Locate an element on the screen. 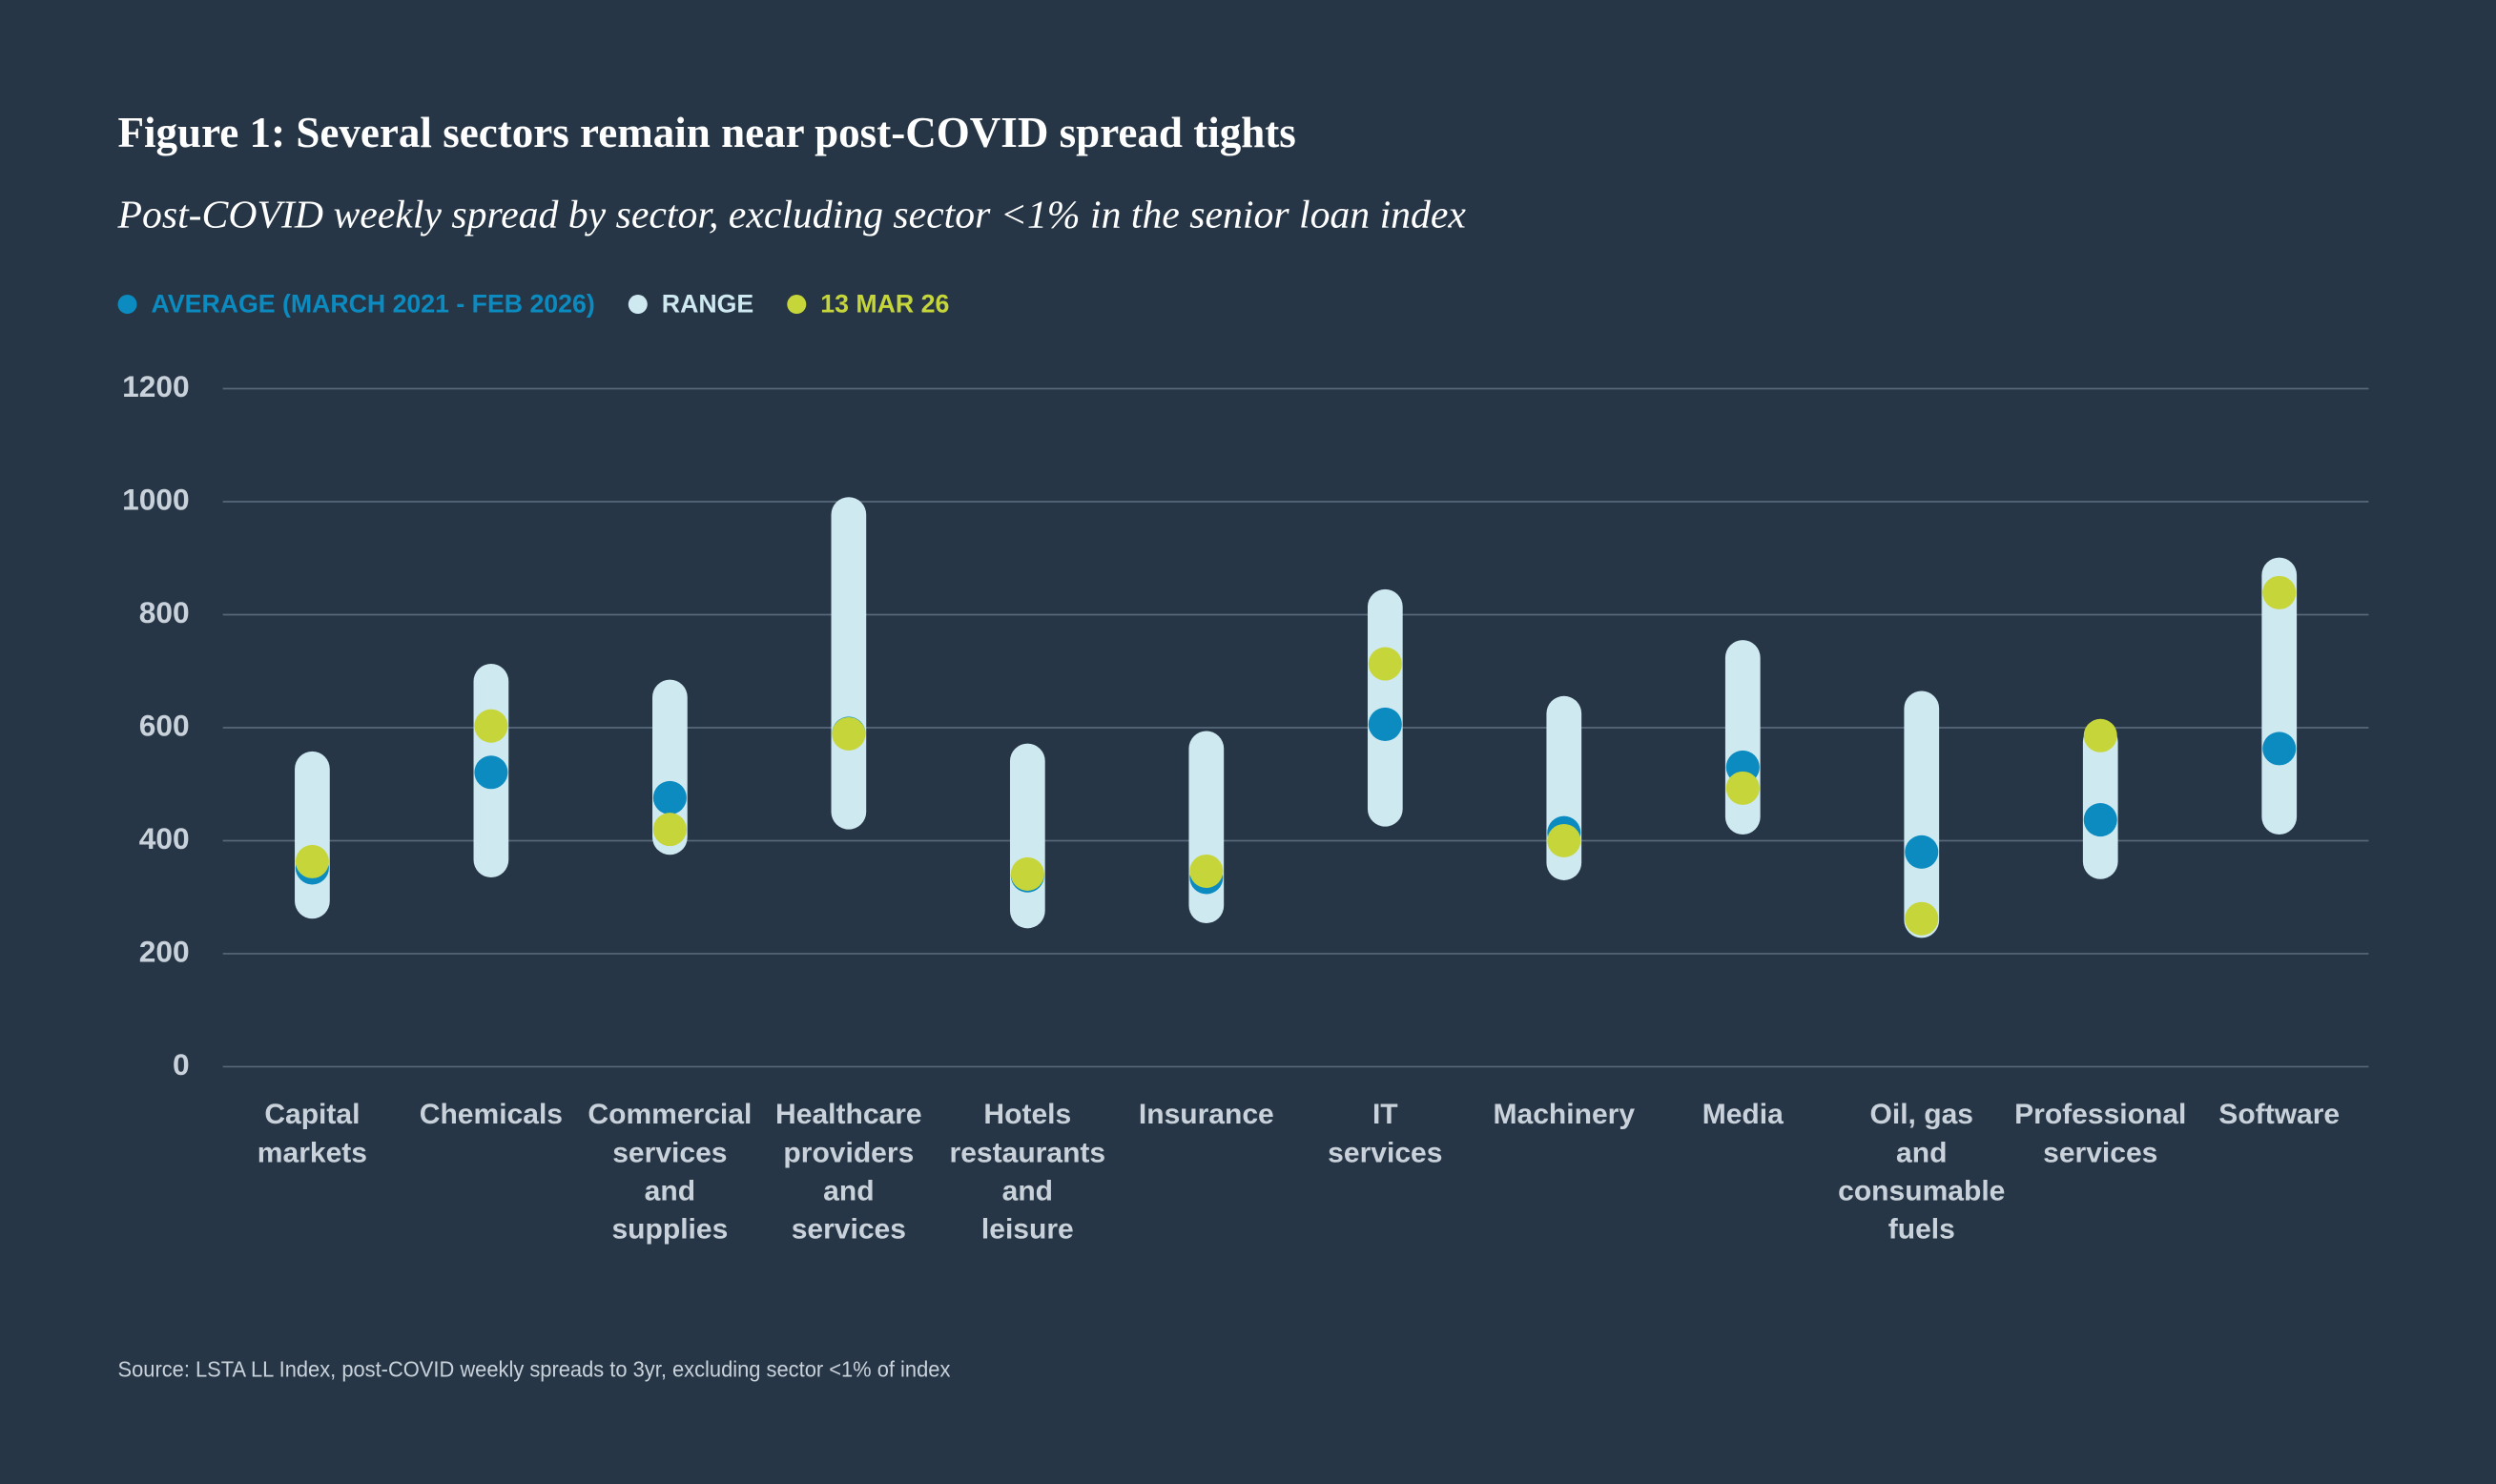  y-tick-label: 0 is located at coordinates (181, 1064).